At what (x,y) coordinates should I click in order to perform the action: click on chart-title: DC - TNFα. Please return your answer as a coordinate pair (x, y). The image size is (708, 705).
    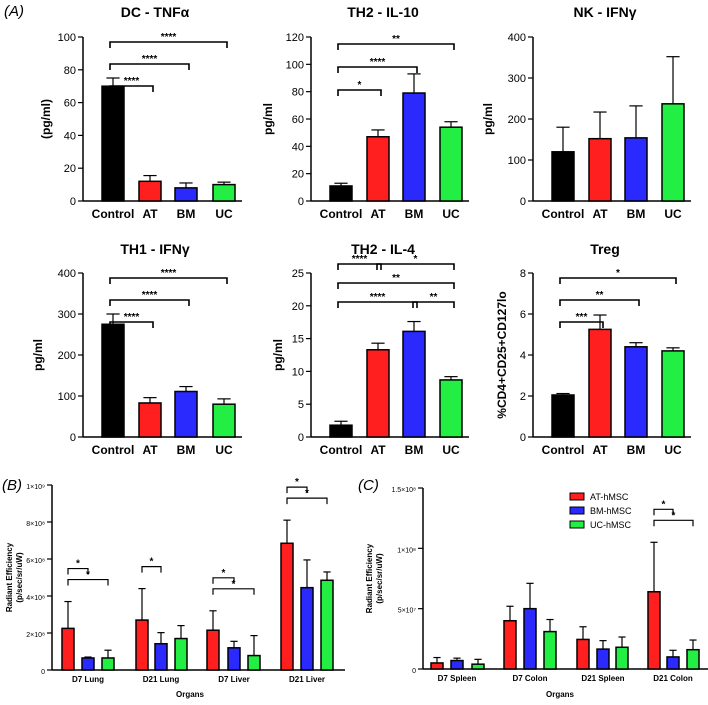
    Looking at the image, I should click on (155, 12).